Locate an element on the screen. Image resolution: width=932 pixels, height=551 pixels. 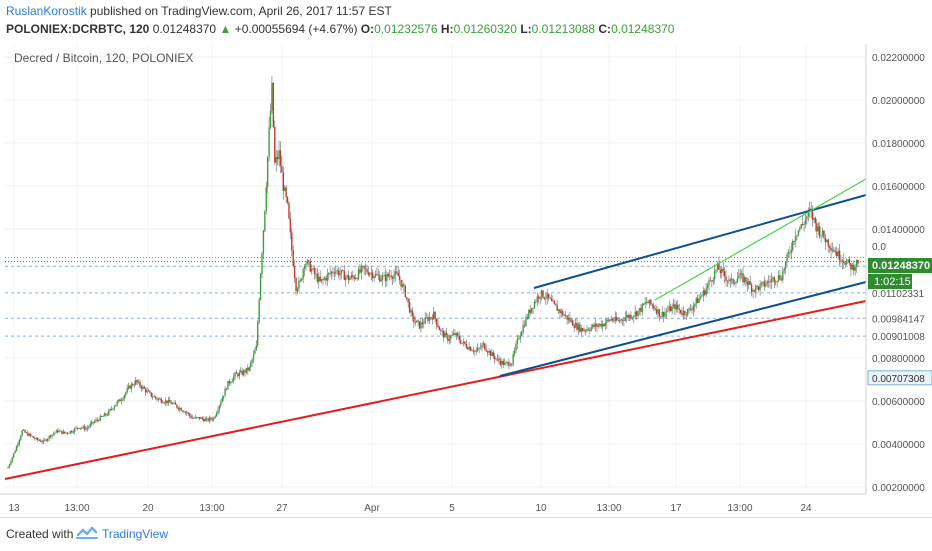
countdown-label: 1:02:15 is located at coordinates (890, 281).